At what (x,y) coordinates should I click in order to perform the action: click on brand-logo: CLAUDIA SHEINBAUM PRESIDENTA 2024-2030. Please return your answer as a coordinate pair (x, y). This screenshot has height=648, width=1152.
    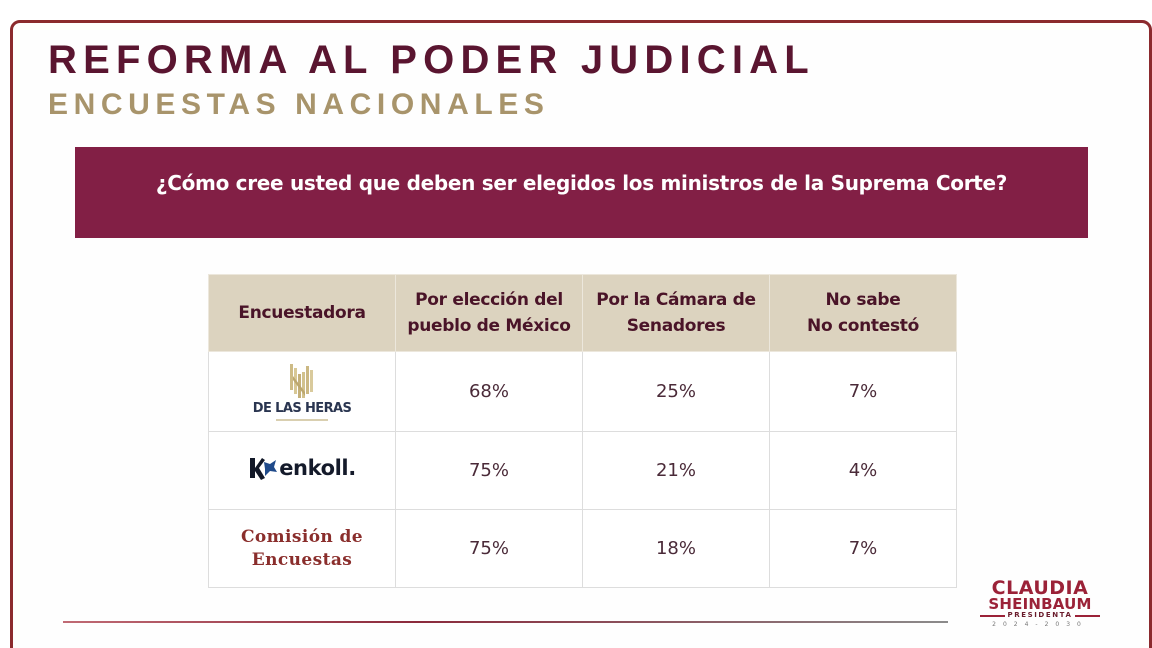
    Looking at the image, I should click on (1040, 604).